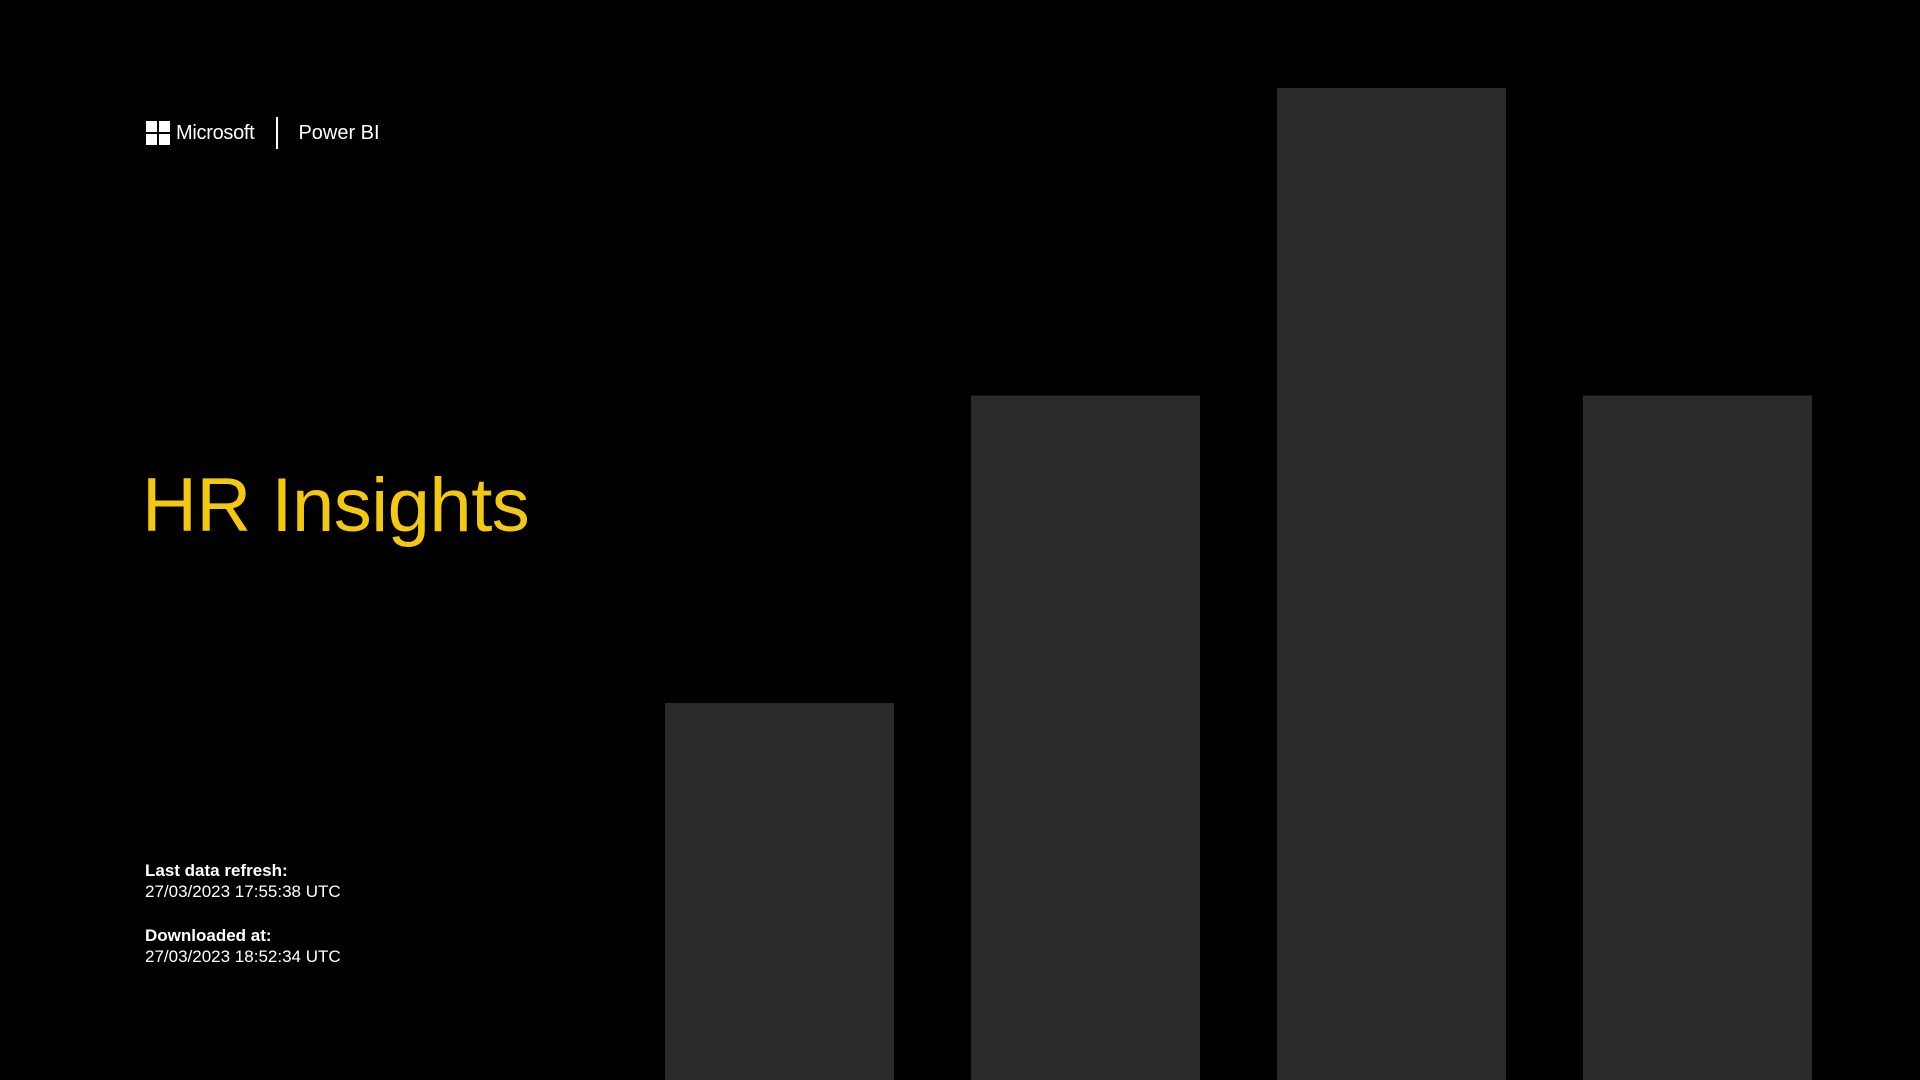 The width and height of the screenshot is (1920, 1080). I want to click on brand-divider, so click(277, 133).